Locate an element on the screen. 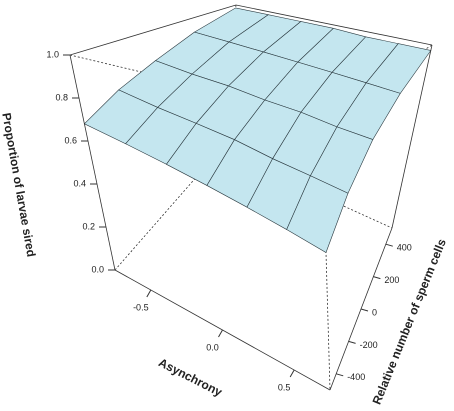 The image size is (454, 411). y-tick-label: 400 is located at coordinates (404, 248).